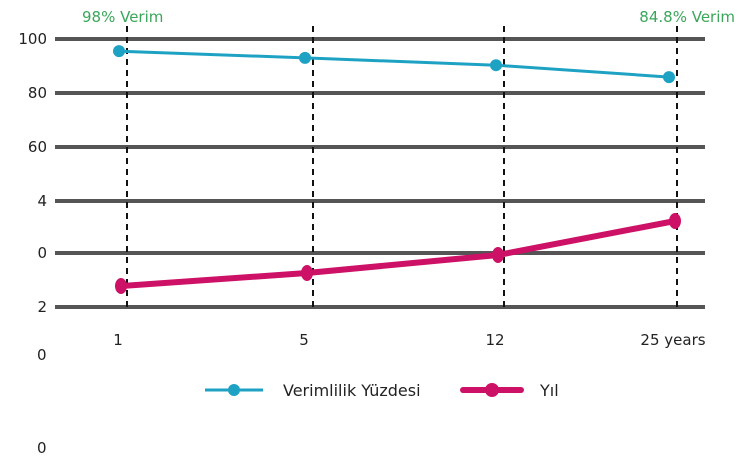 This screenshot has height=461, width=749. What do you see at coordinates (42, 201) in the screenshot?
I see `y-tick-label-3: 4` at bounding box center [42, 201].